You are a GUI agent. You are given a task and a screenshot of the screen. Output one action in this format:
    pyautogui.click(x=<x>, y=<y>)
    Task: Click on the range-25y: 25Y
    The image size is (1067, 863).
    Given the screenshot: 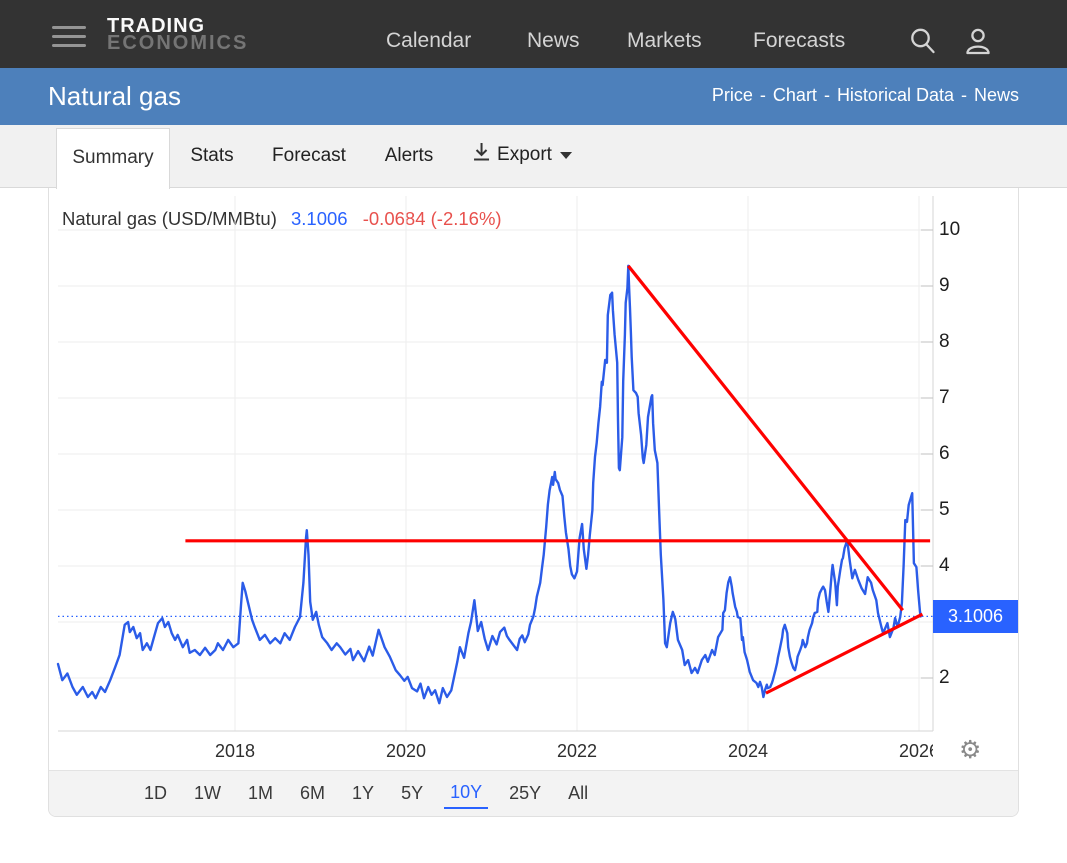 What is the action you would take?
    pyautogui.click(x=525, y=792)
    